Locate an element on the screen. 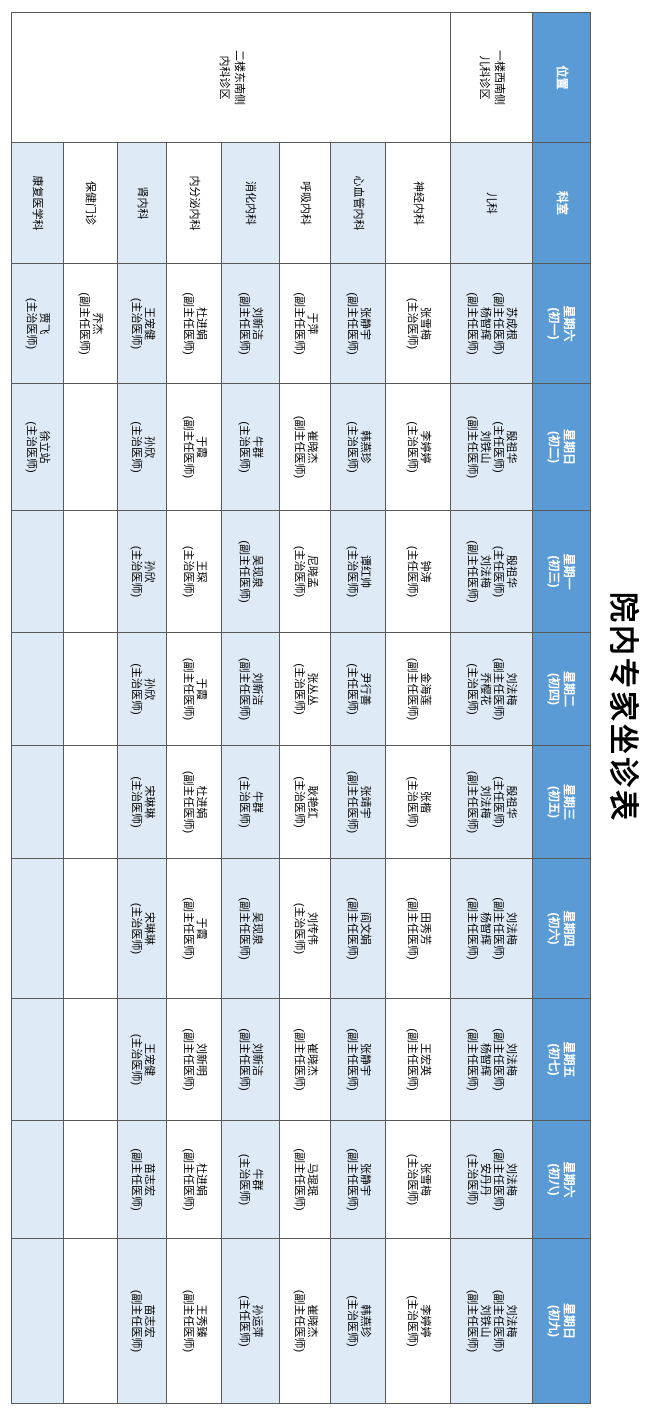 This screenshot has width=654, height=1419. doctor-name: 贾飞 is located at coordinates (44, 323).